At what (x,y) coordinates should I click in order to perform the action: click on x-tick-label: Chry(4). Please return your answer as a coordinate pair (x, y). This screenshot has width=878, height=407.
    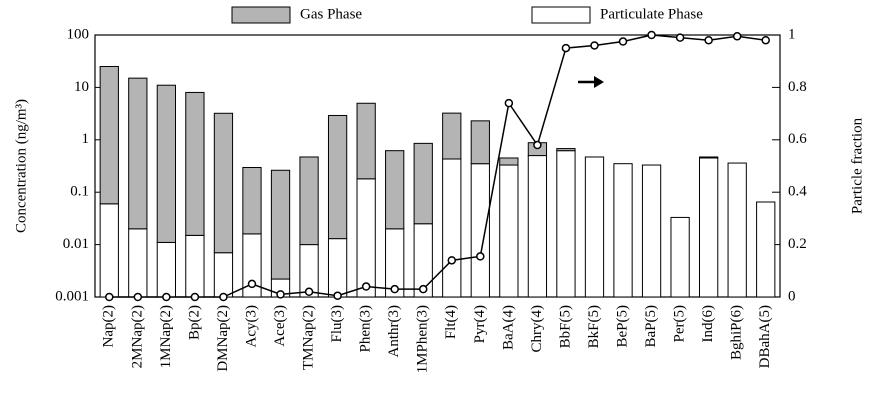
    Looking at the image, I should click on (537, 329).